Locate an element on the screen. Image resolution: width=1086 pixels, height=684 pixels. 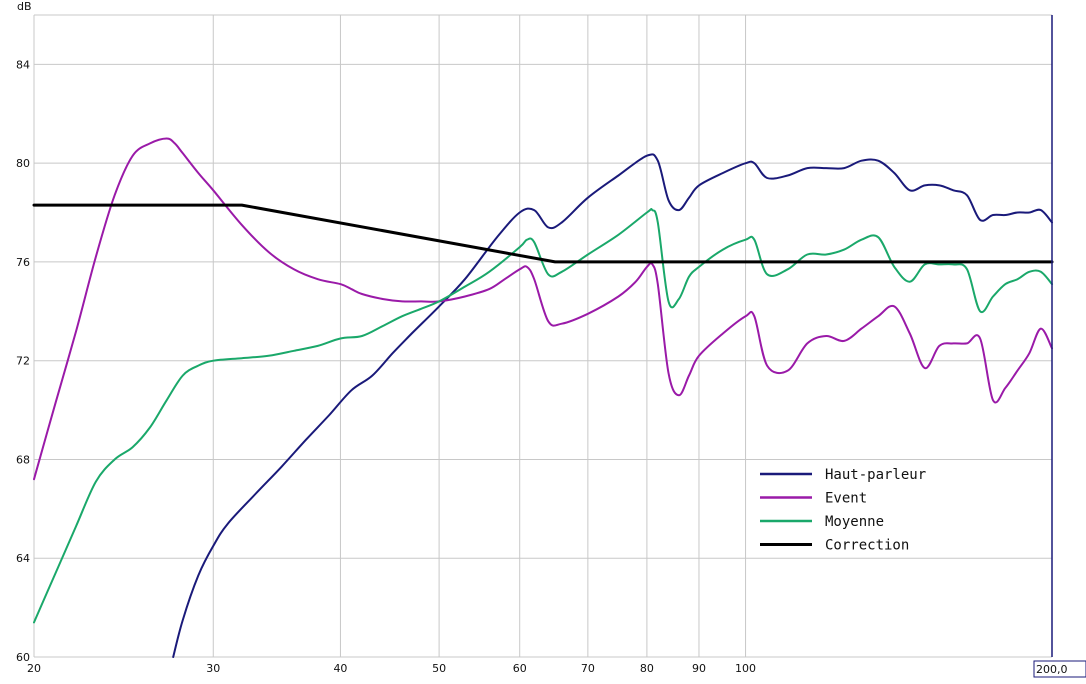
x-tick-label: 80 is located at coordinates (647, 668).